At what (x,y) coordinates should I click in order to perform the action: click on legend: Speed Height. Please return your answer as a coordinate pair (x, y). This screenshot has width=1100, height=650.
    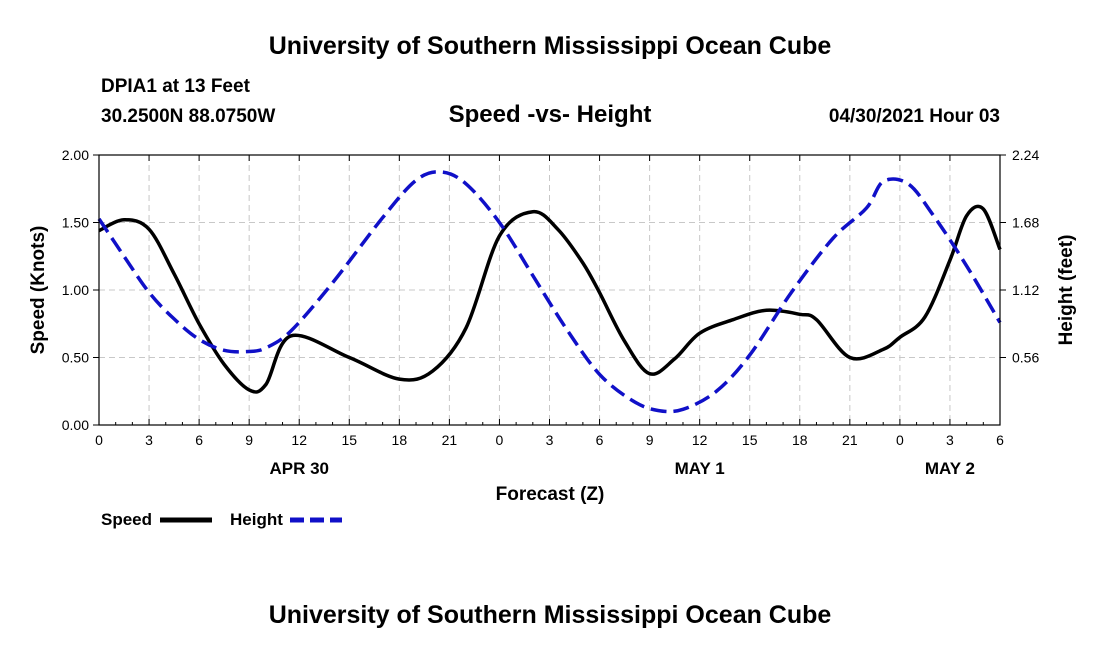
    Looking at the image, I should click on (221, 519).